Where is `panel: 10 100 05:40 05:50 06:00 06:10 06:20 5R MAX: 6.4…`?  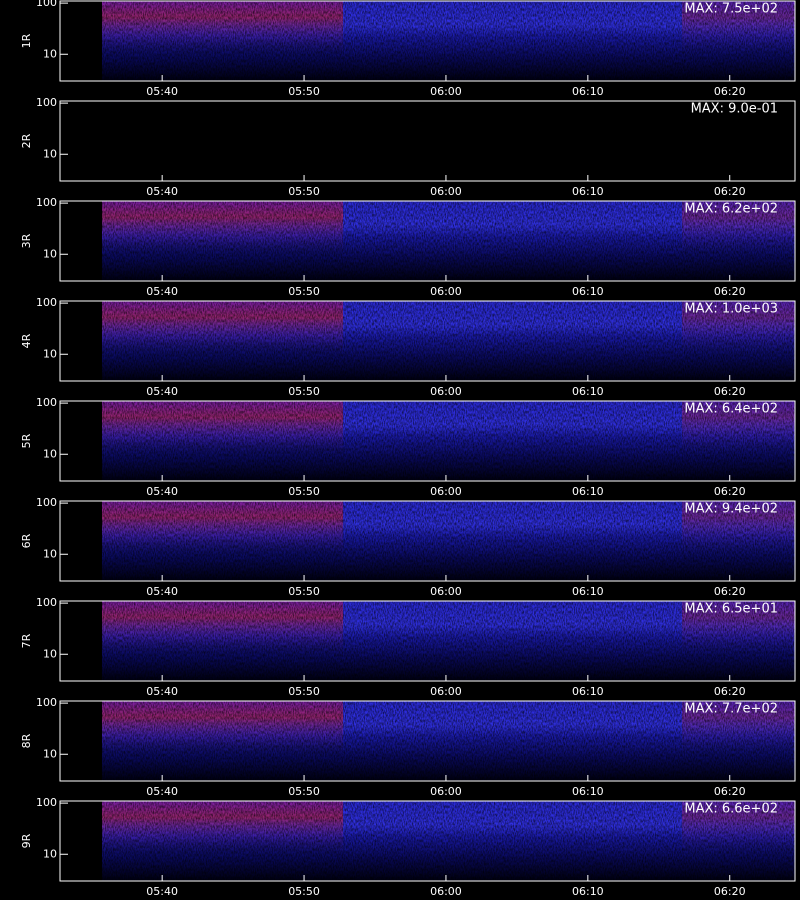 panel: 10 100 05:40 05:50 06:00 06:10 06:20 5R MAX: 6.4… is located at coordinates (408, 447).